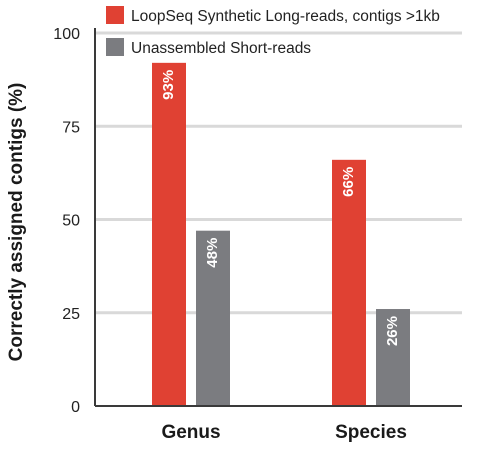 This screenshot has width=488, height=450. Describe the element at coordinates (348, 182) in the screenshot. I see `data-label: 66%` at that location.